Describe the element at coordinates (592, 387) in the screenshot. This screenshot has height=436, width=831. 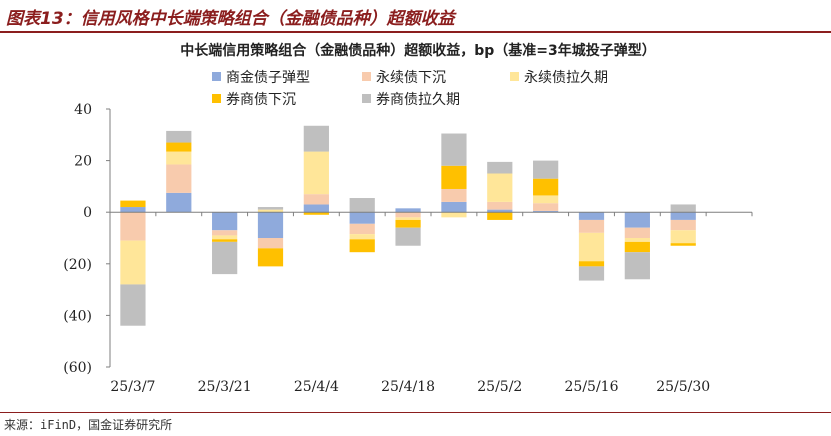
I see `x-tick-label: 25/5/16` at that location.